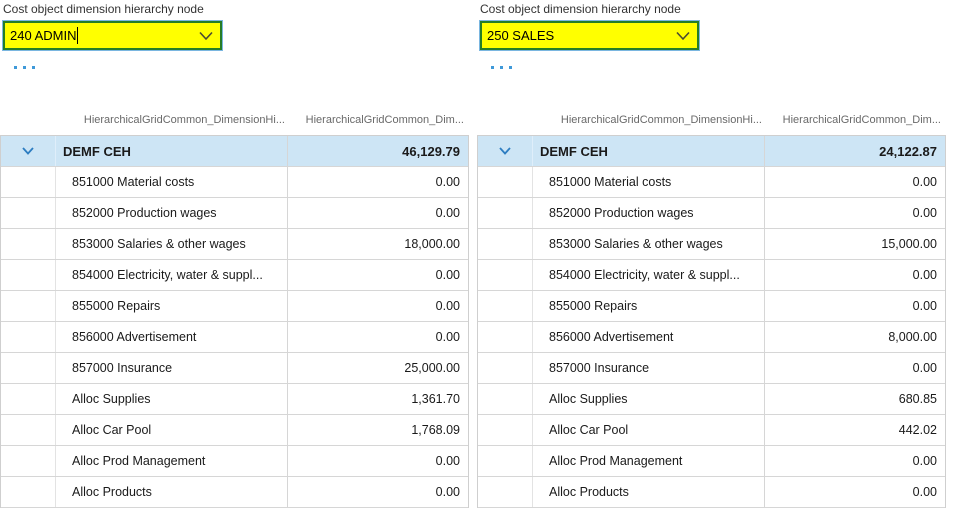 This screenshot has height=512, width=955. I want to click on grid-row: DEMF CEH 46,129.79, so click(234, 151).